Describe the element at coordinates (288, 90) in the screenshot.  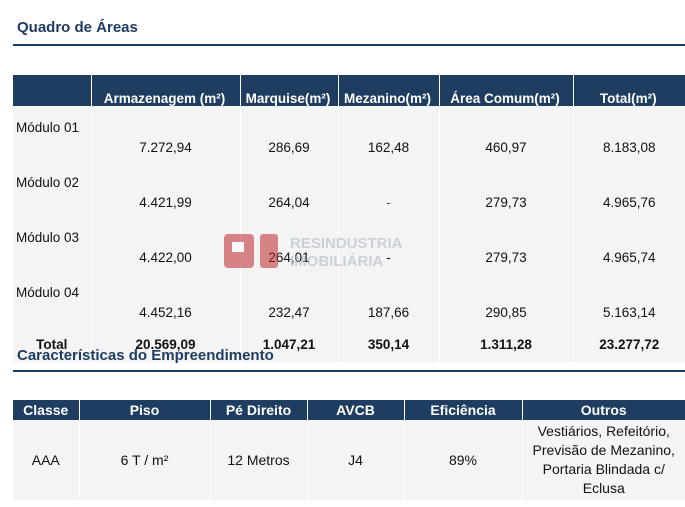
I see `areas-header-marquise: Marquise(m²)` at that location.